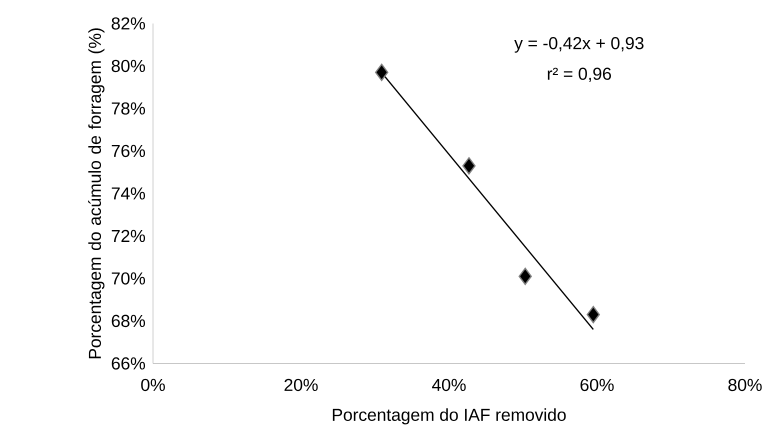  I want to click on x-axis-title: Porcentagem do IAF removido, so click(449, 416).